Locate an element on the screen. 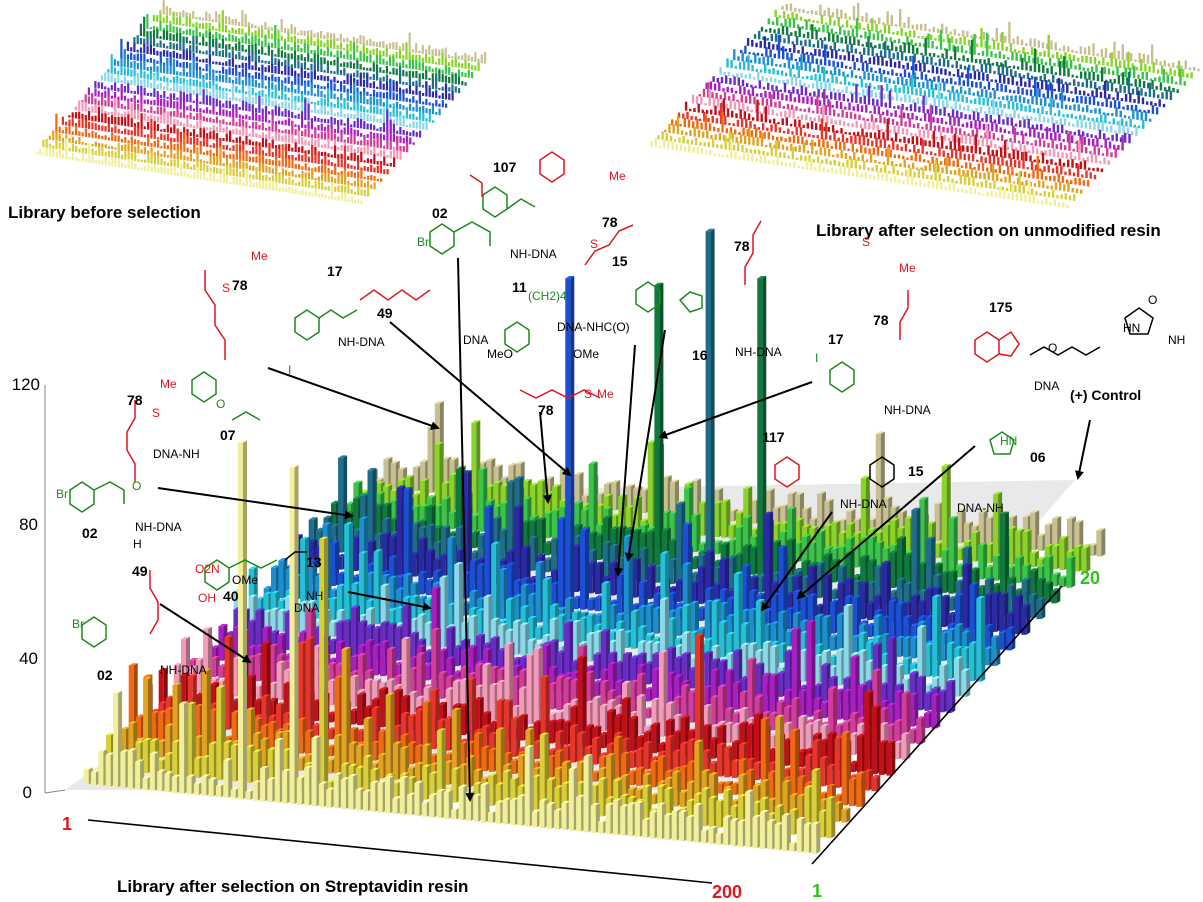 Image resolution: width=1203 pixels, height=902 pixels. bar-inset-after-bars-r5-c22 is located at coordinates (767, 129).